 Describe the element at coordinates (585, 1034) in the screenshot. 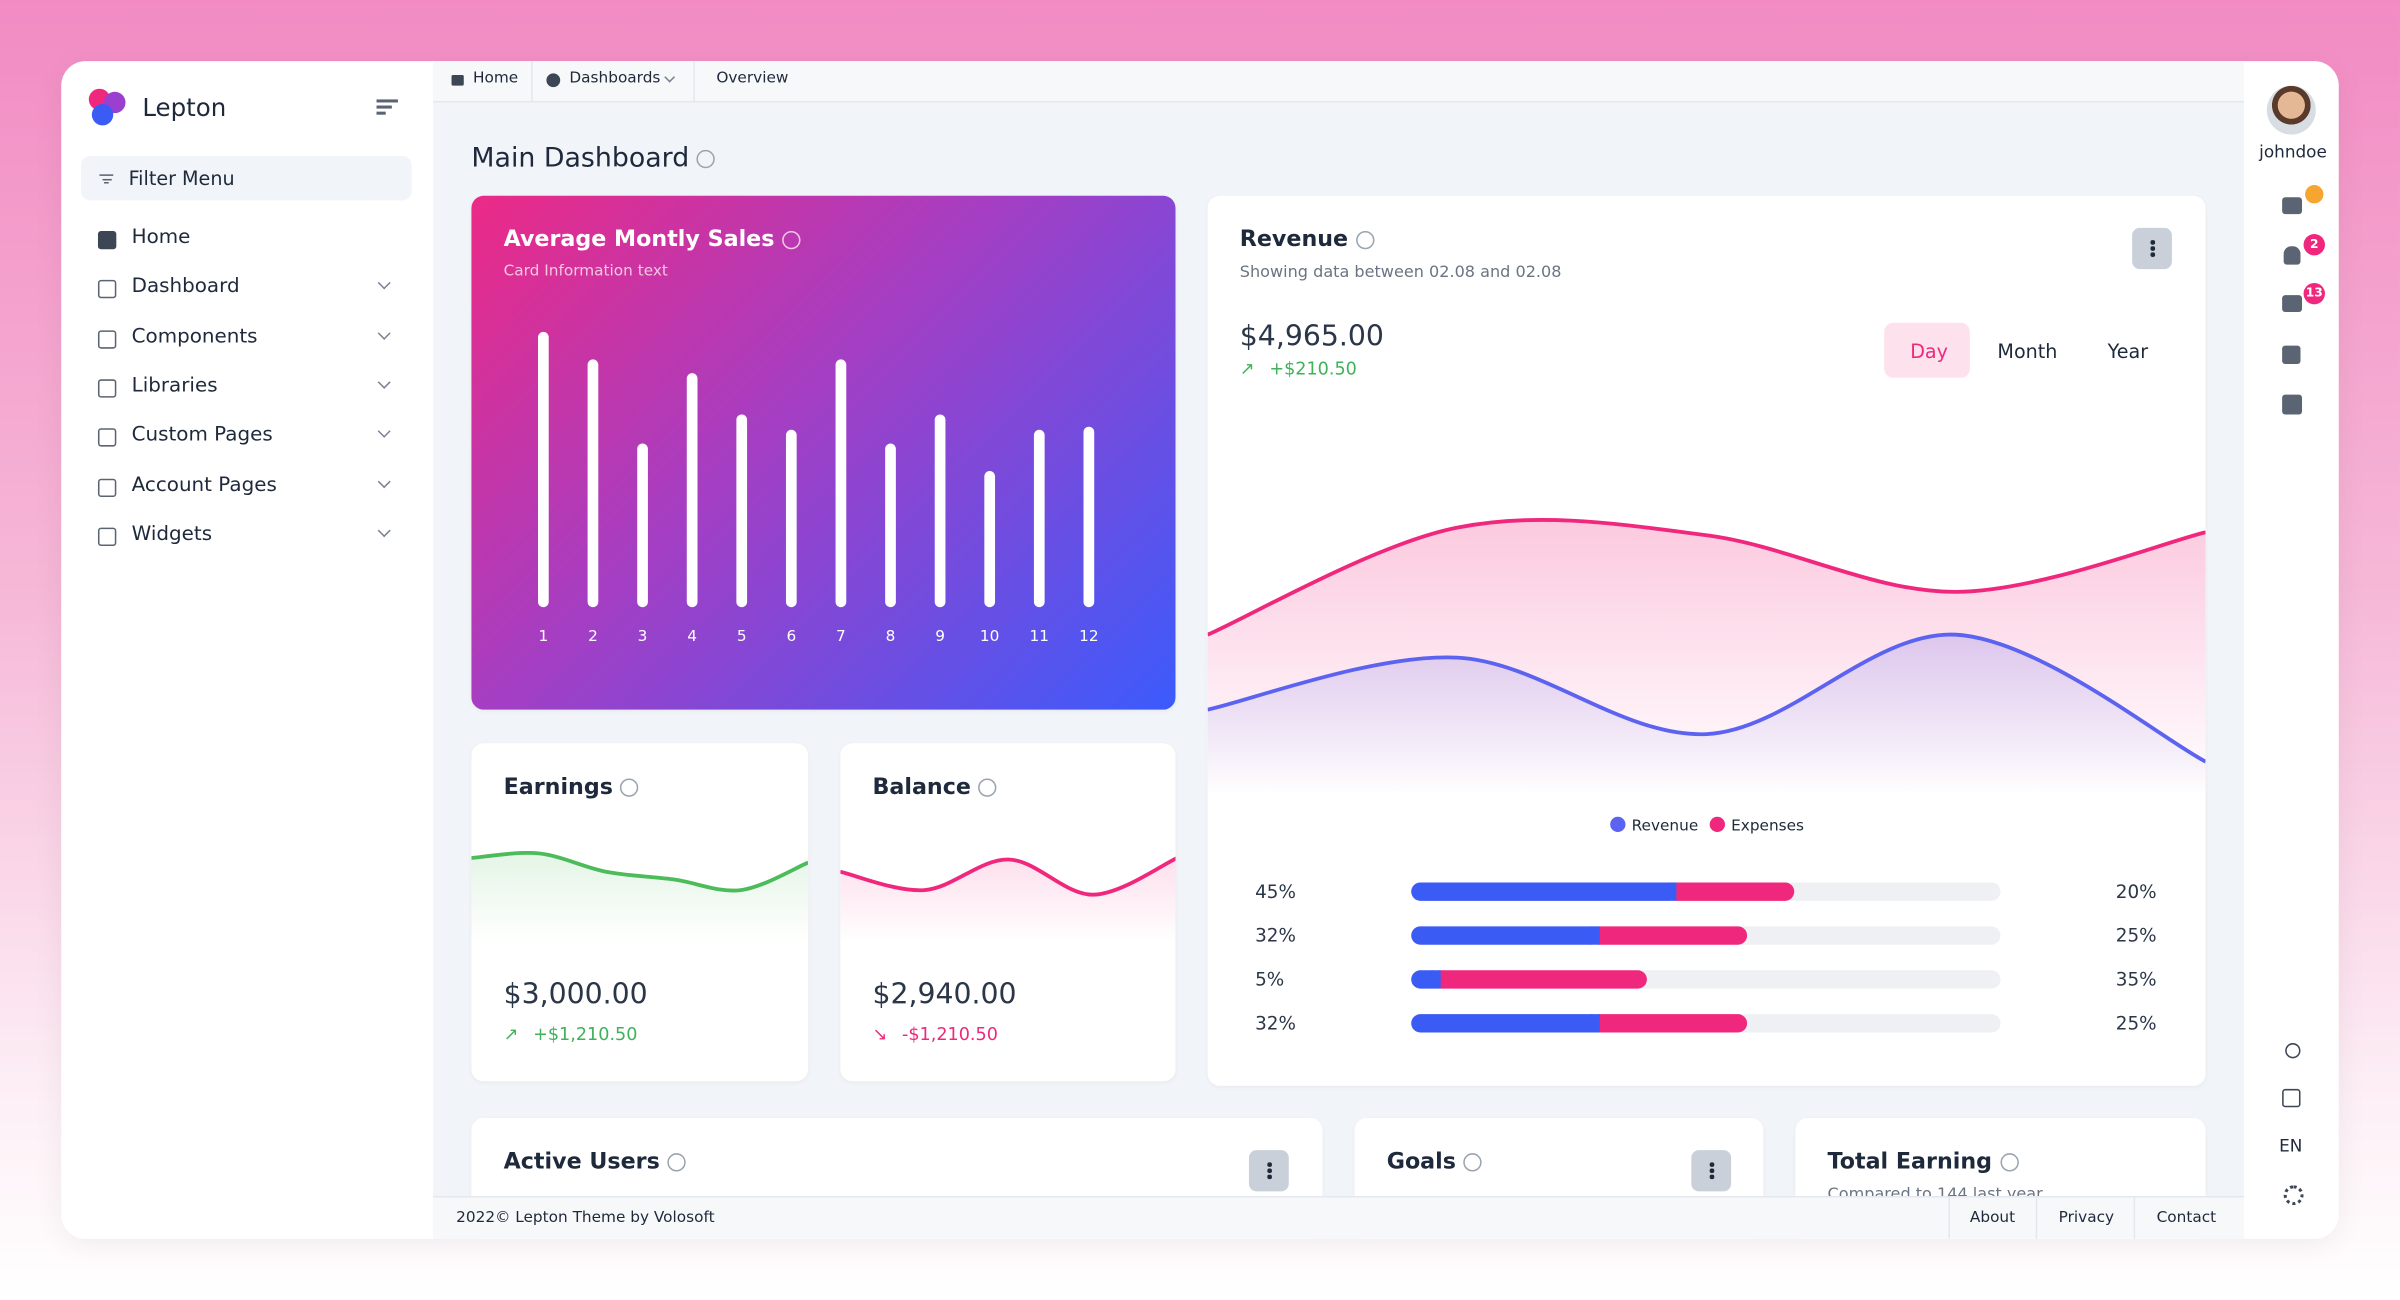

I see `change-text: +$1,210.50` at that location.